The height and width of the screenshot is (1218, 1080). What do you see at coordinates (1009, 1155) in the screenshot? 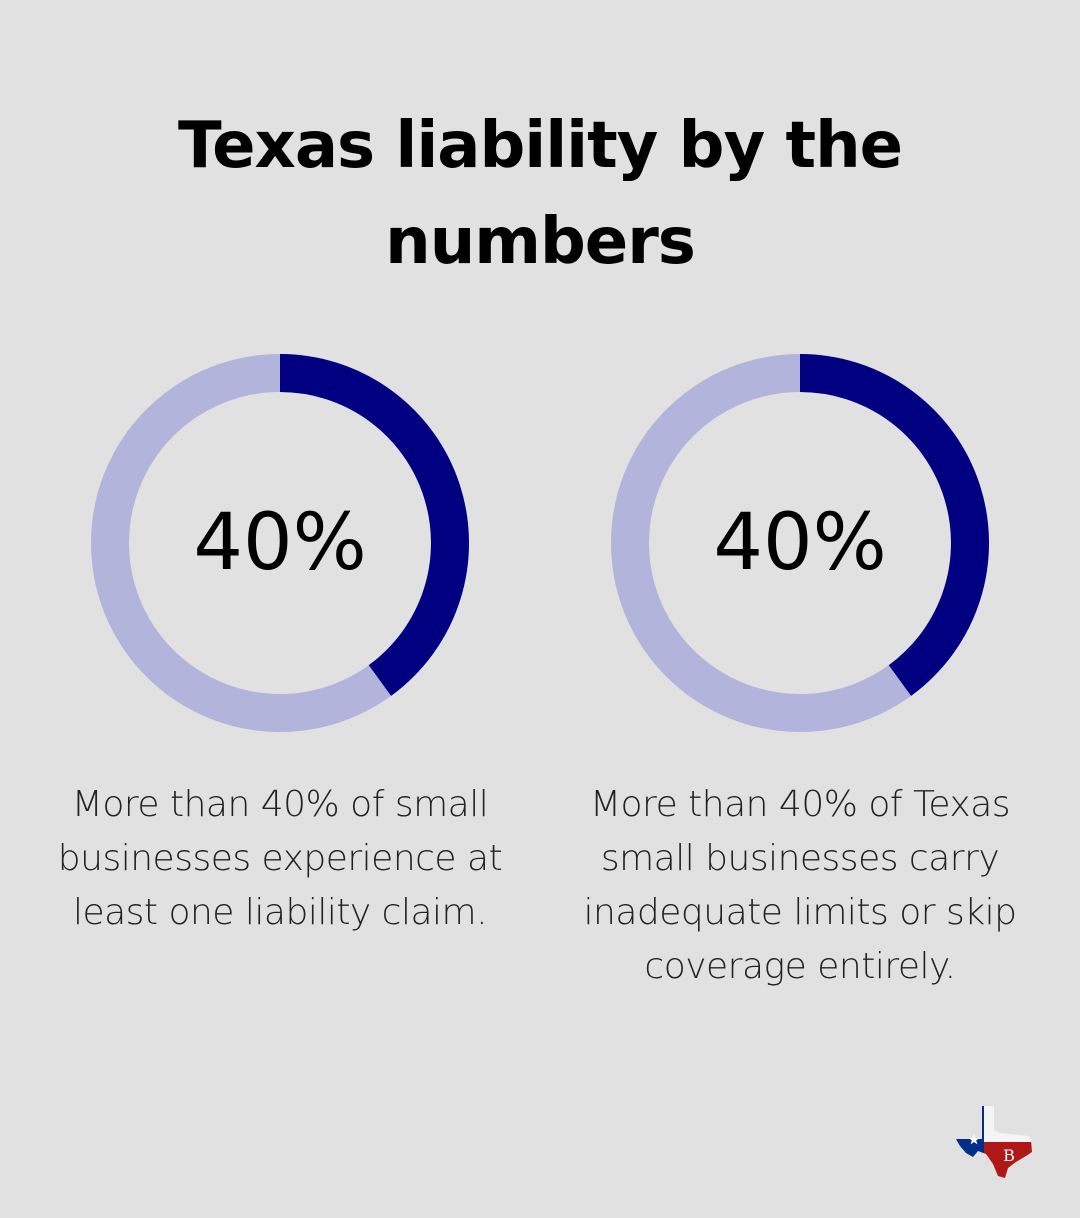
I see `logo-monogram: B` at bounding box center [1009, 1155].